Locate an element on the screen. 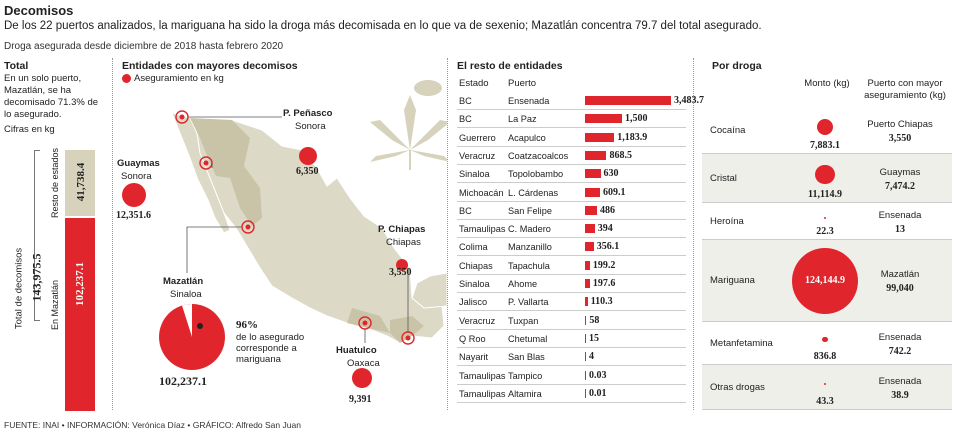 This screenshot has width=958, height=432. page-title: Decomisos is located at coordinates (39, 10).